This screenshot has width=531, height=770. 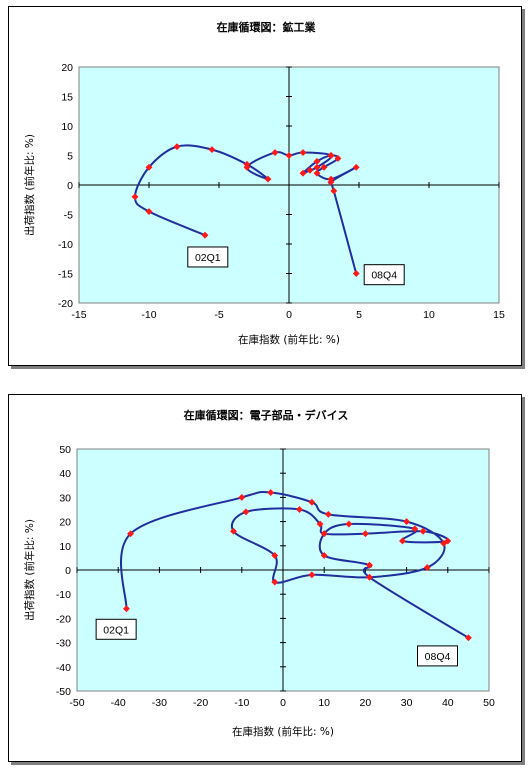 What do you see at coordinates (407, 703) in the screenshot?
I see `x-tick-label: 30` at bounding box center [407, 703].